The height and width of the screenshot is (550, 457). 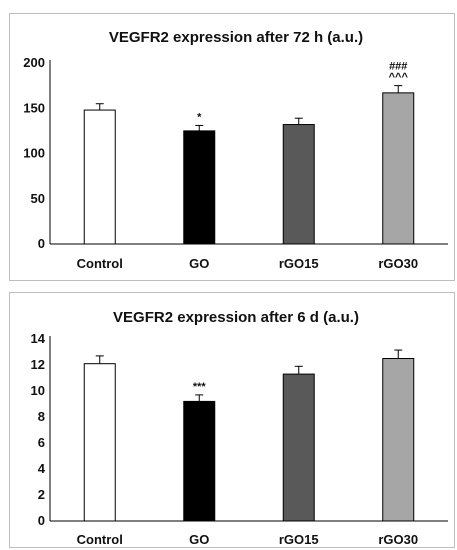 What do you see at coordinates (236, 317) in the screenshot?
I see `chart-title: VEGFR2 expression after 6 d (a.u.)` at bounding box center [236, 317].